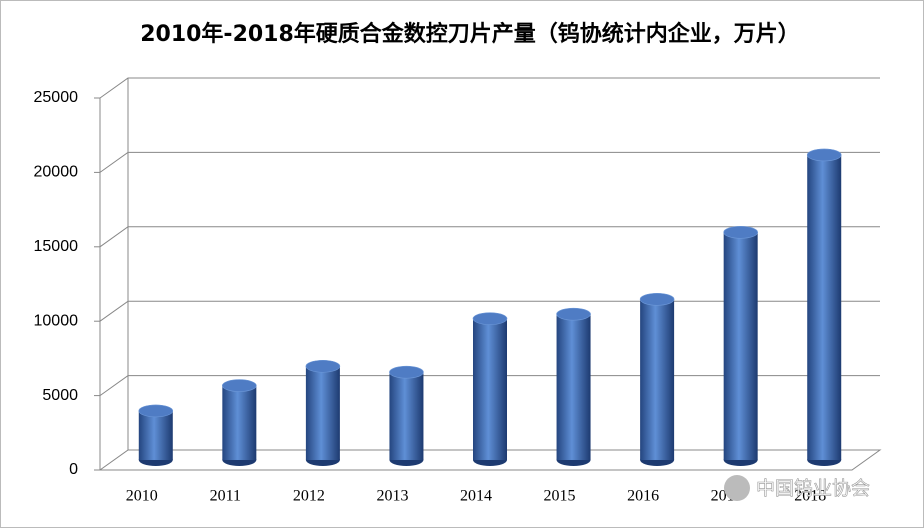 This screenshot has width=924, height=528. Describe the element at coordinates (560, 496) in the screenshot. I see `x-tick-label: 2015` at that location.